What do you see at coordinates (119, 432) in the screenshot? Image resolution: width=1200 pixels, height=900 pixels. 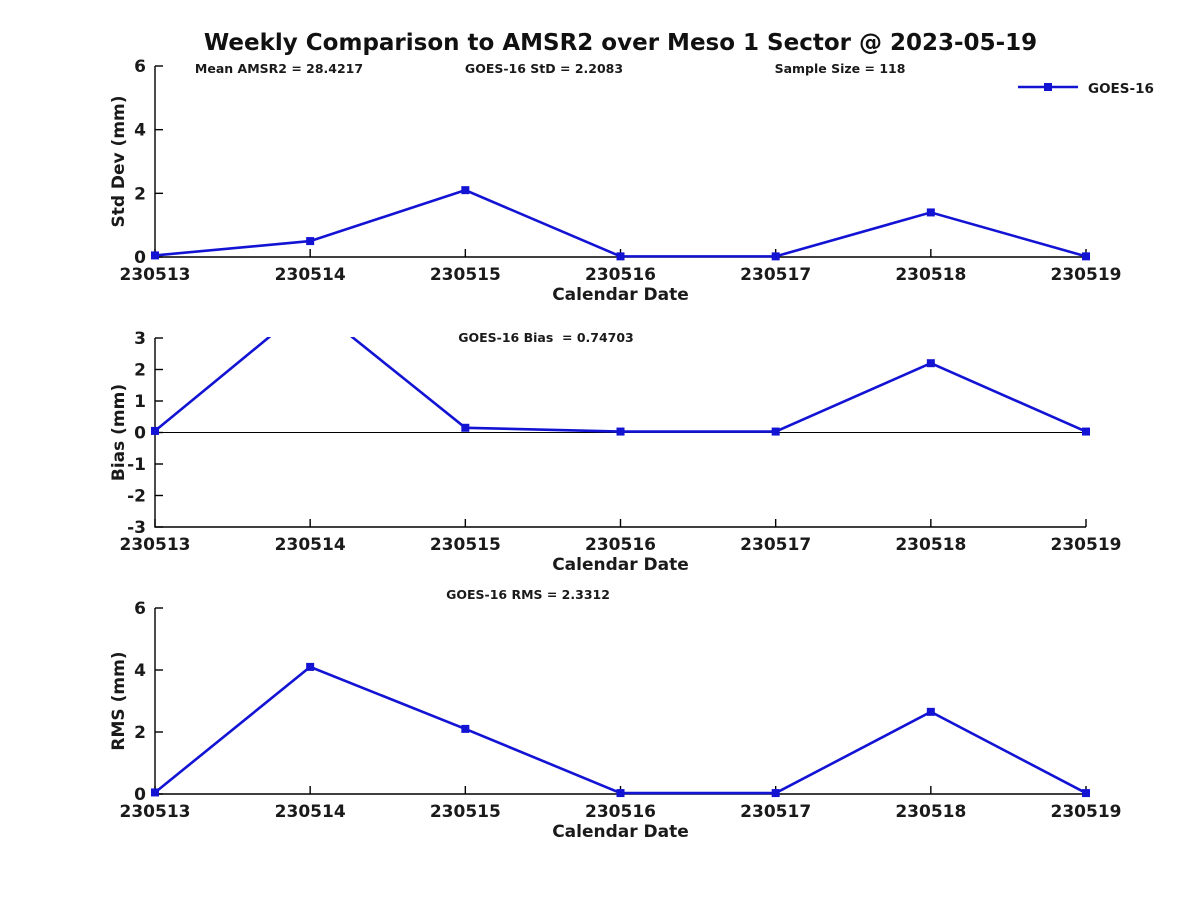 I see `y-axis-label: Bias (mm)` at bounding box center [119, 432].